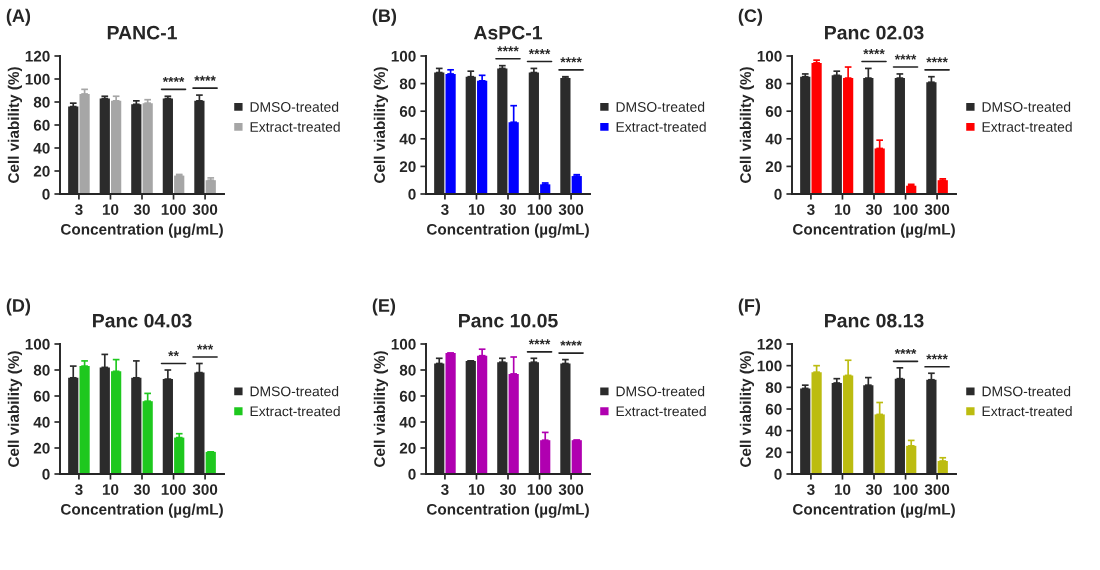 This screenshot has height=570, width=1100. Describe the element at coordinates (142, 320) in the screenshot. I see `chart-title: Panc 04.03` at that location.